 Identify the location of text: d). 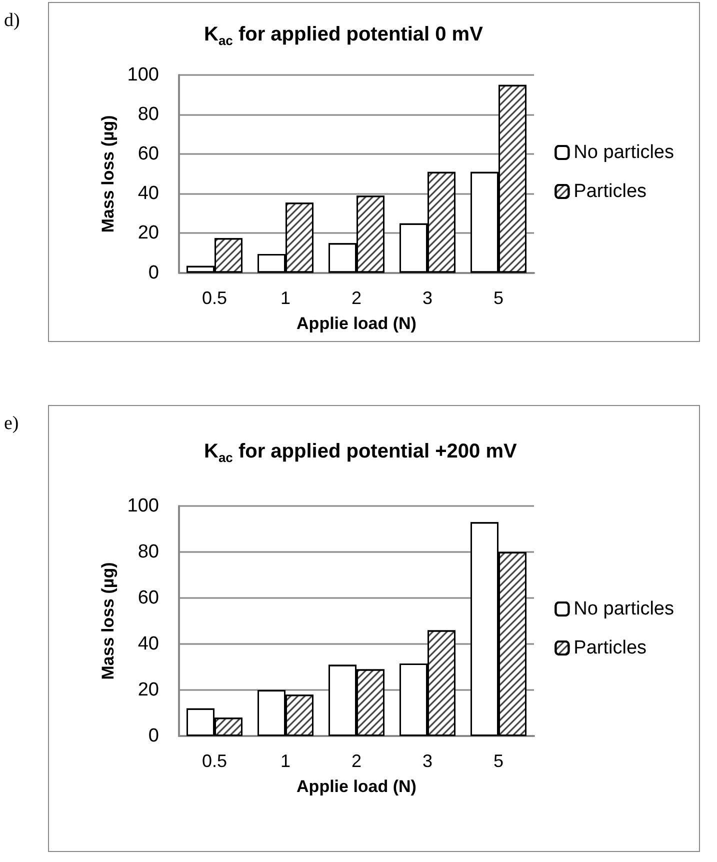
(12, 21).